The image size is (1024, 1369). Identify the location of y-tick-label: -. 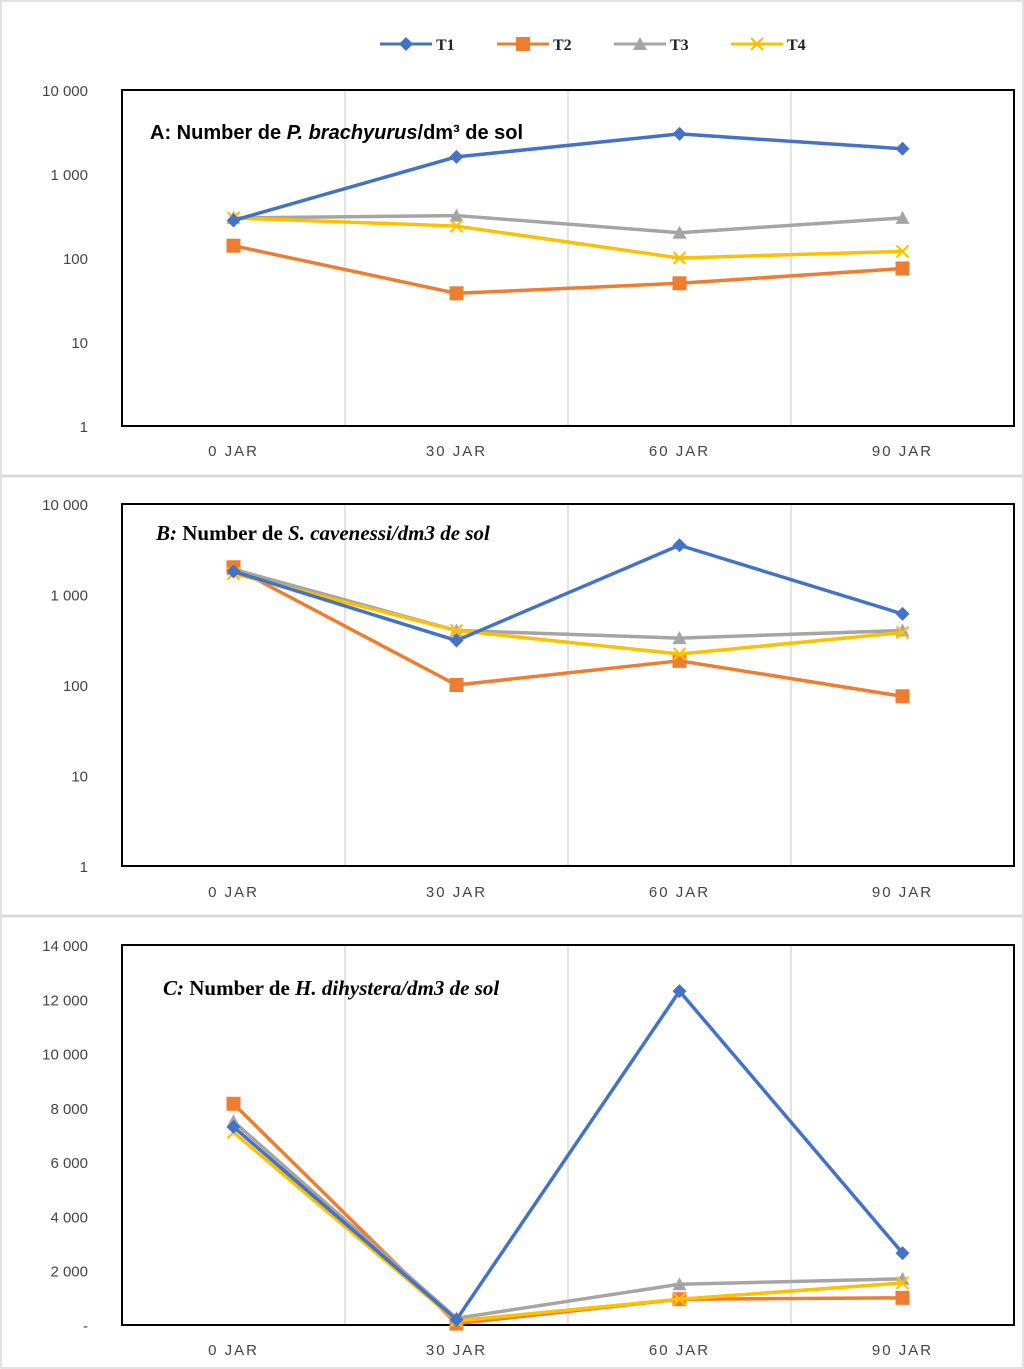
(85, 1326).